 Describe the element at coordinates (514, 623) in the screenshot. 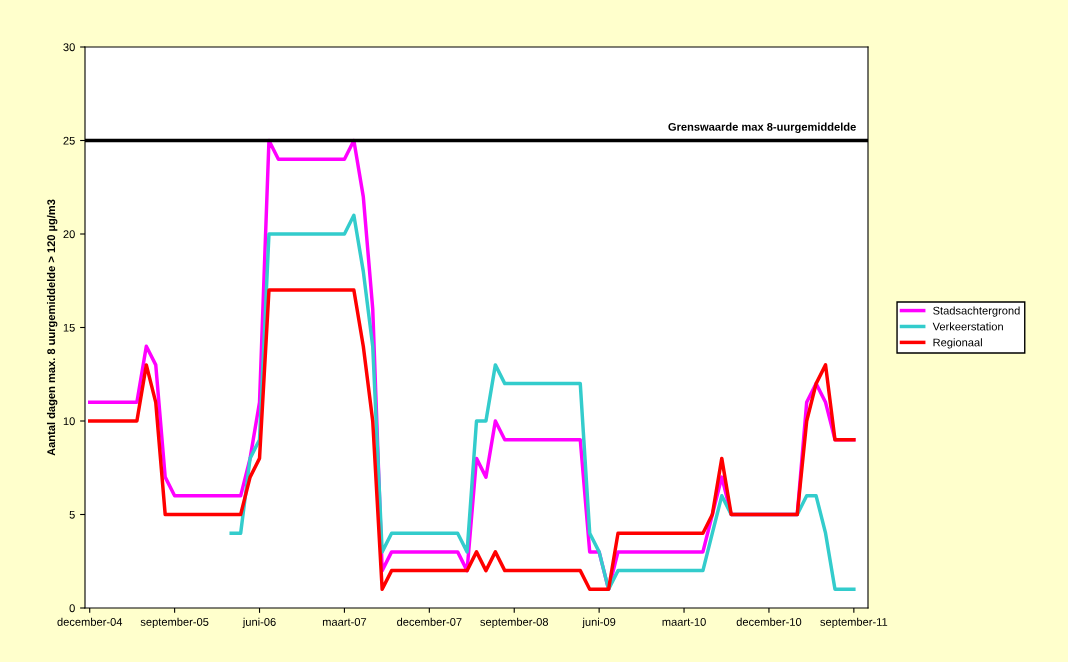

I see `x-tick-label: september-08` at that location.